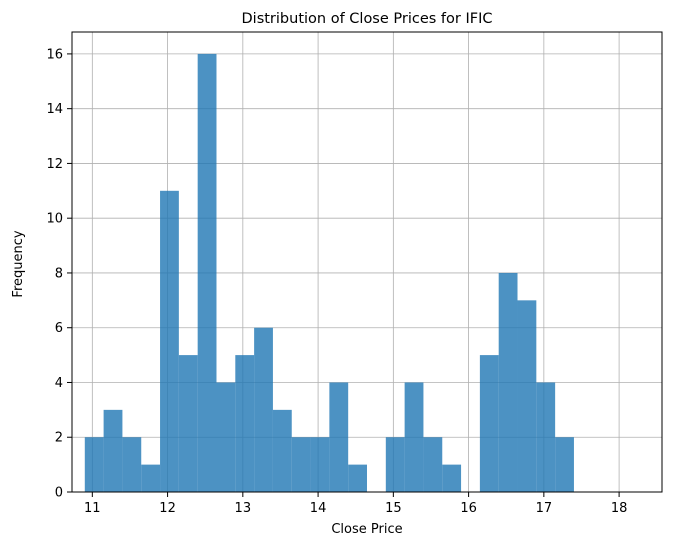 This screenshot has width=687, height=545. I want to click on y-tick-label: 14, so click(54, 109).